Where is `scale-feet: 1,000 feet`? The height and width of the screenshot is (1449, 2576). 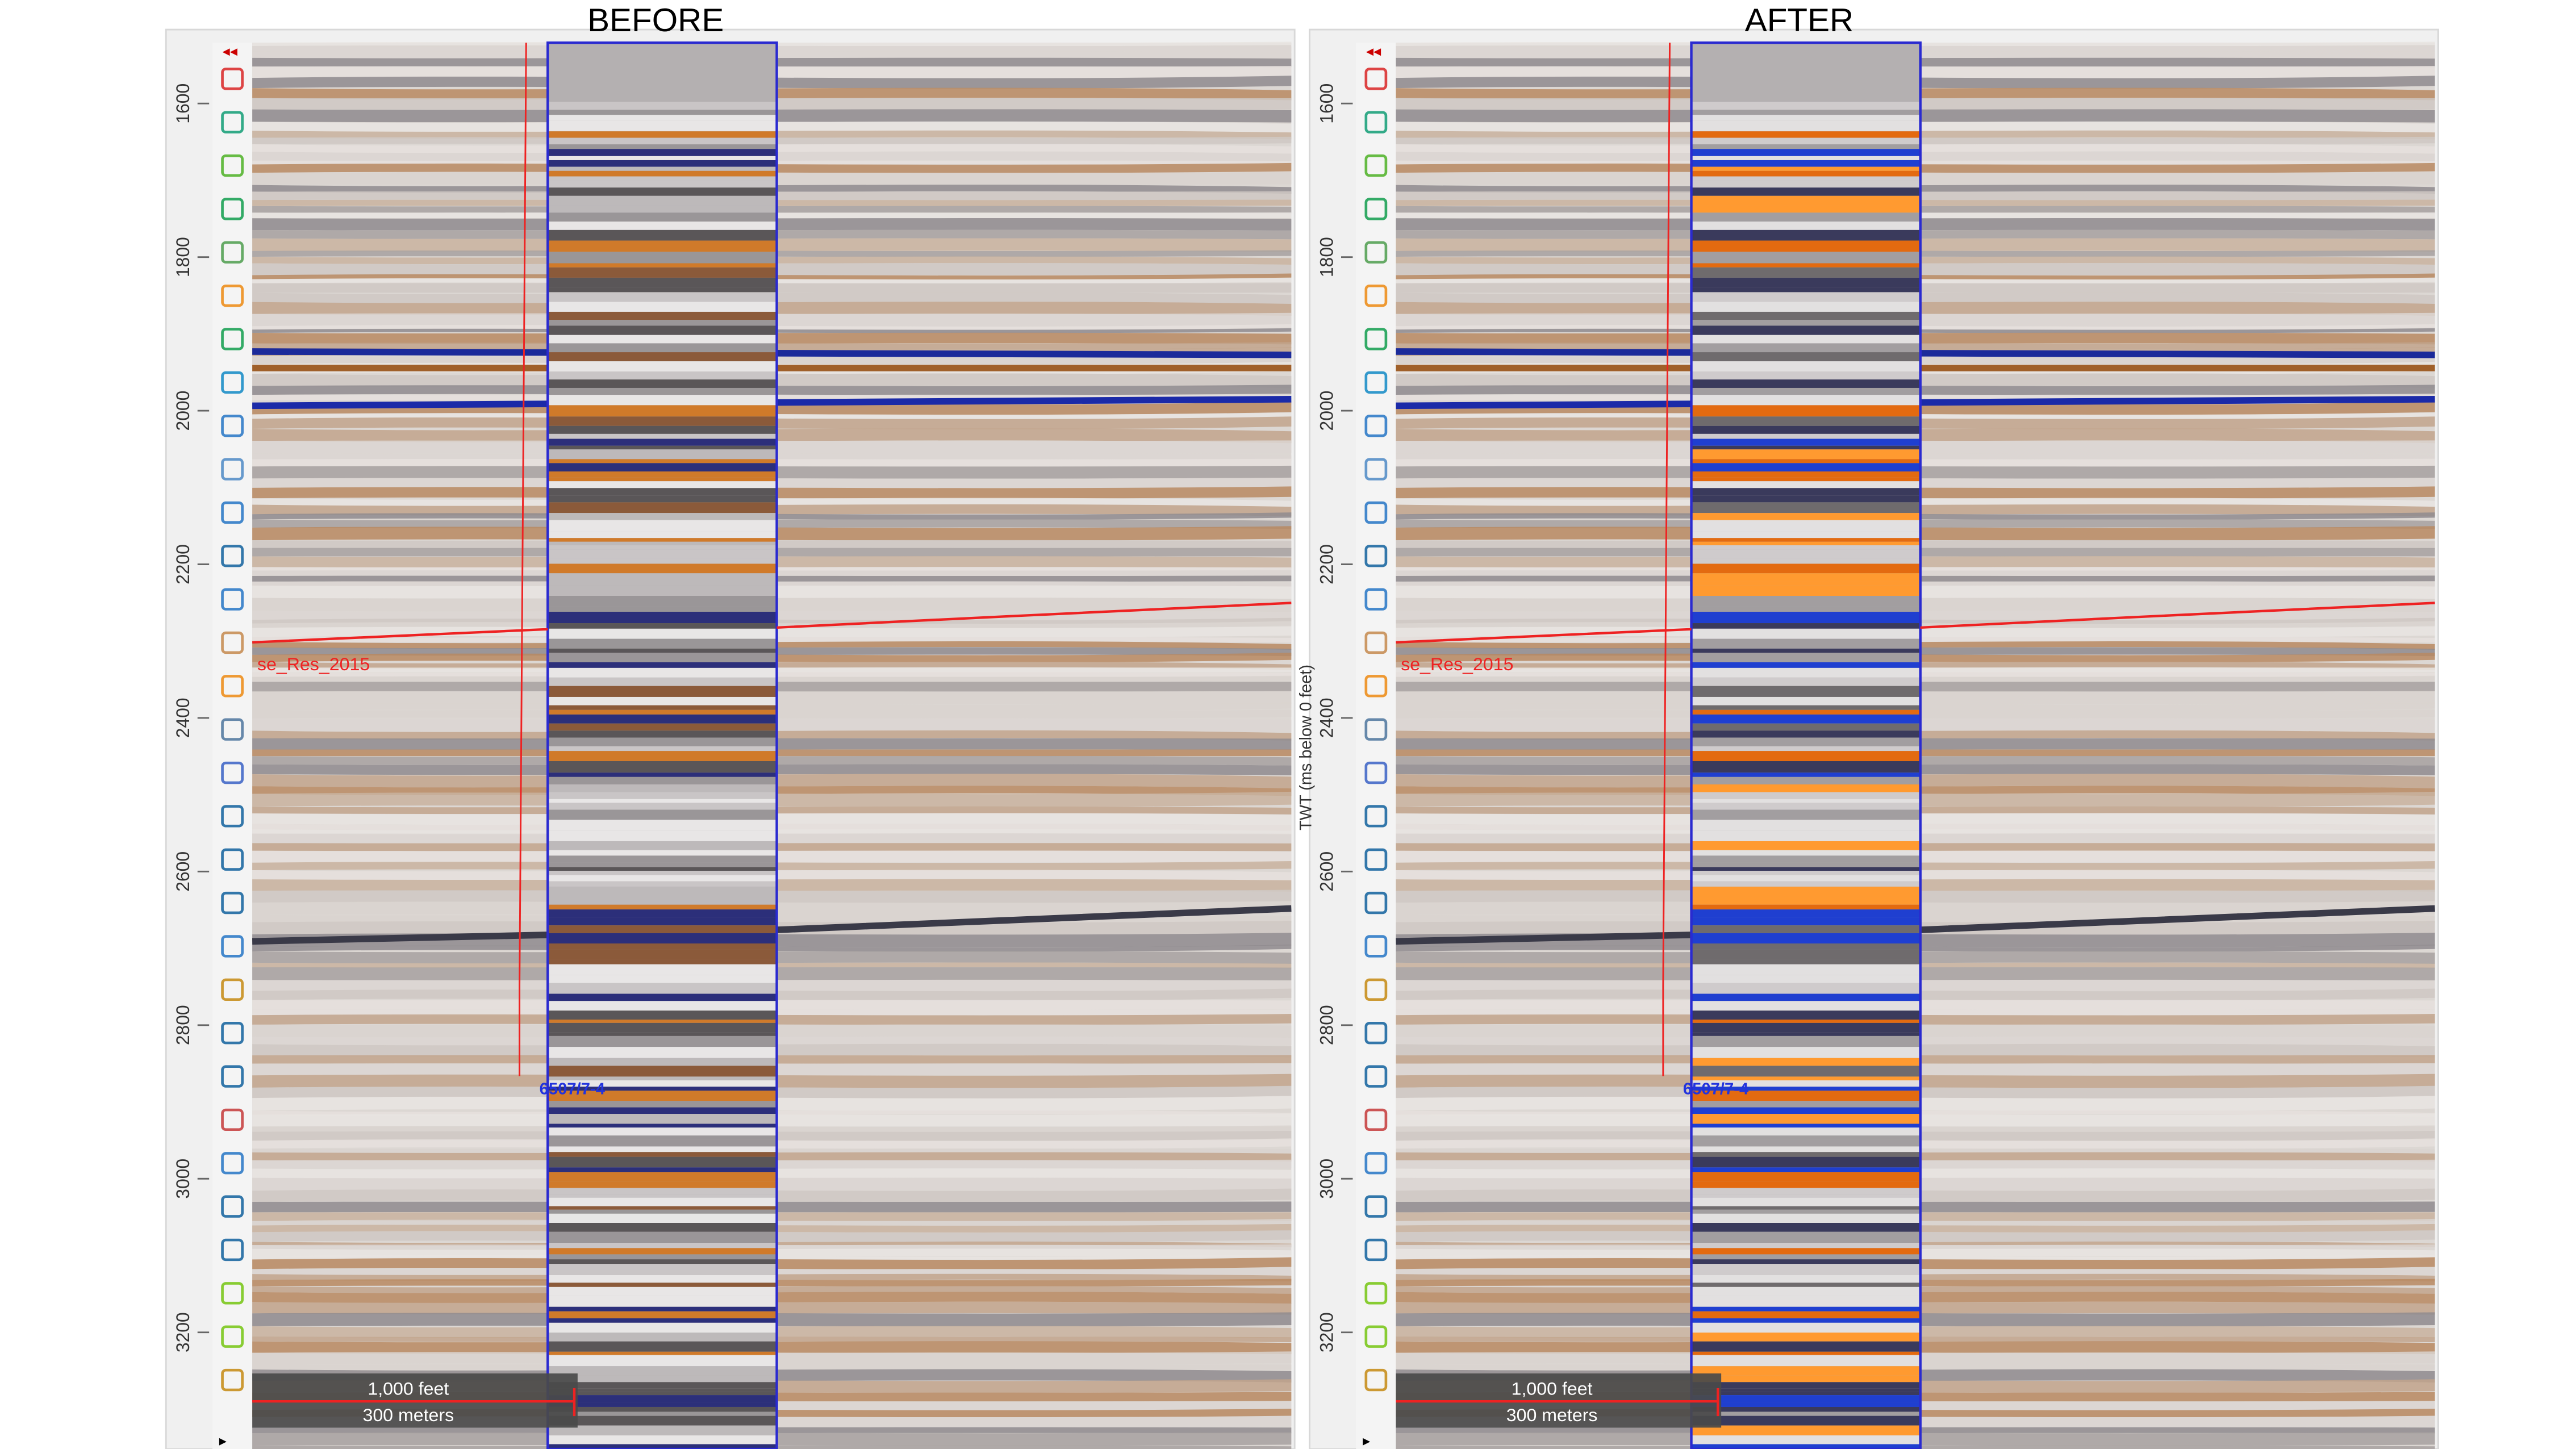
scale-feet: 1,000 feet is located at coordinates (408, 1389).